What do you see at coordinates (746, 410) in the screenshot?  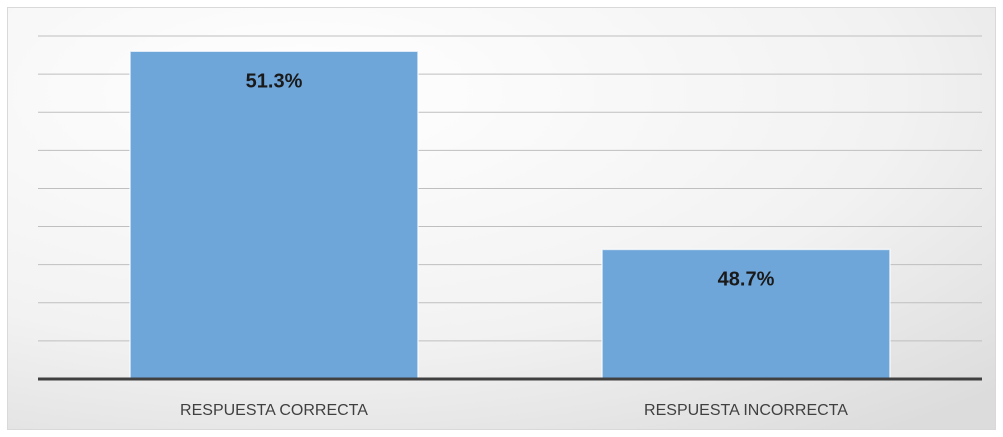 I see `x-tick-label: RESPUESTA INCORRECTA` at bounding box center [746, 410].